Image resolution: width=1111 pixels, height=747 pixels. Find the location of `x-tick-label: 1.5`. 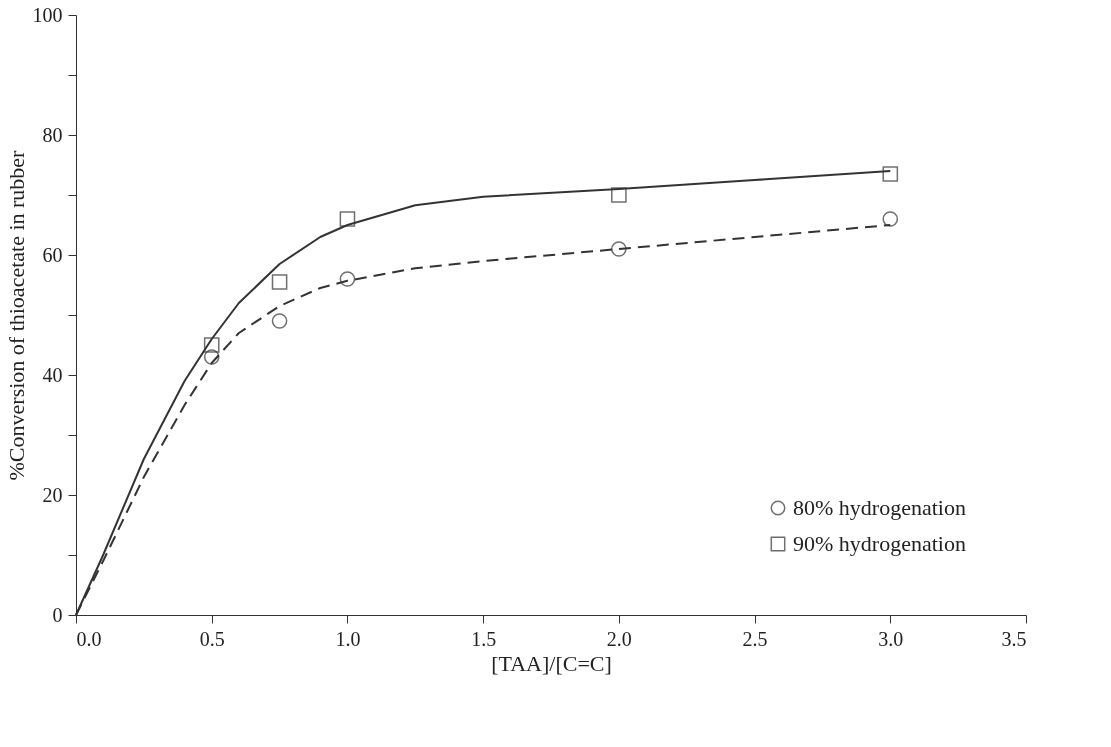

x-tick-label: 1.5 is located at coordinates (484, 638).